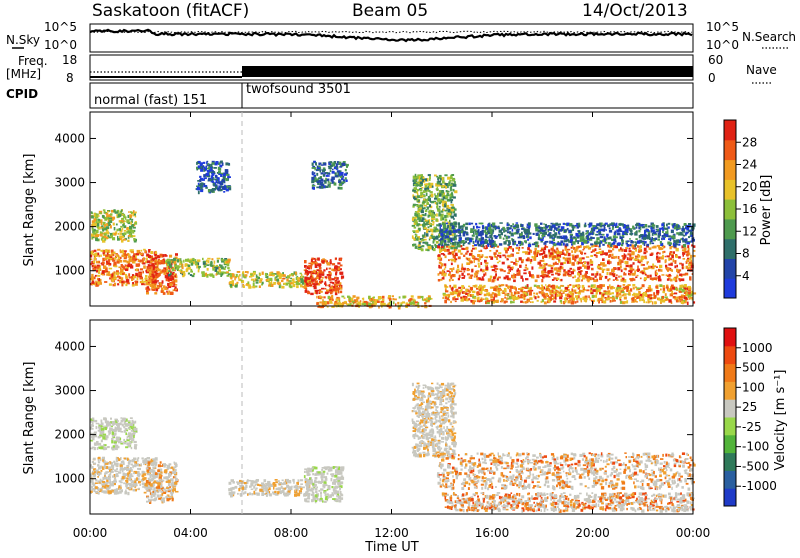 This screenshot has height=558, width=800. Describe the element at coordinates (60, 45) in the screenshot. I see `noise-left-tick-bottom: 10^0` at that location.